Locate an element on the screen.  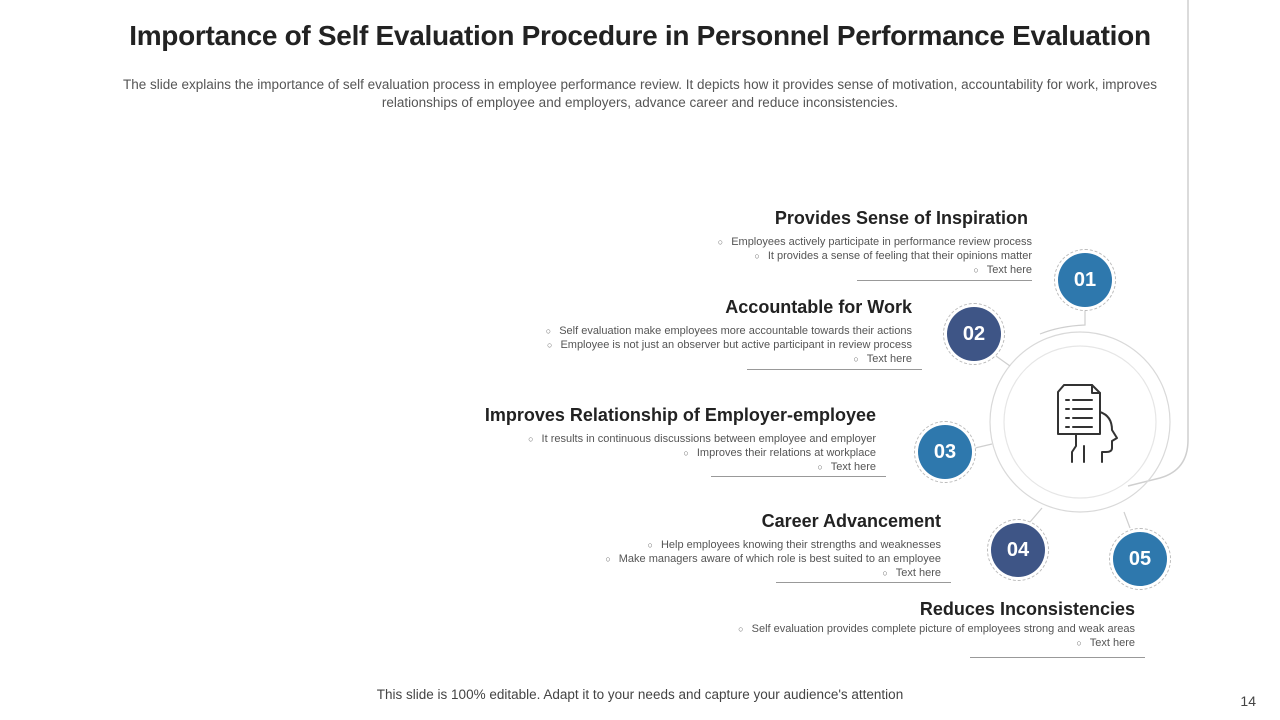
page-number: 14 is located at coordinates (1248, 701).